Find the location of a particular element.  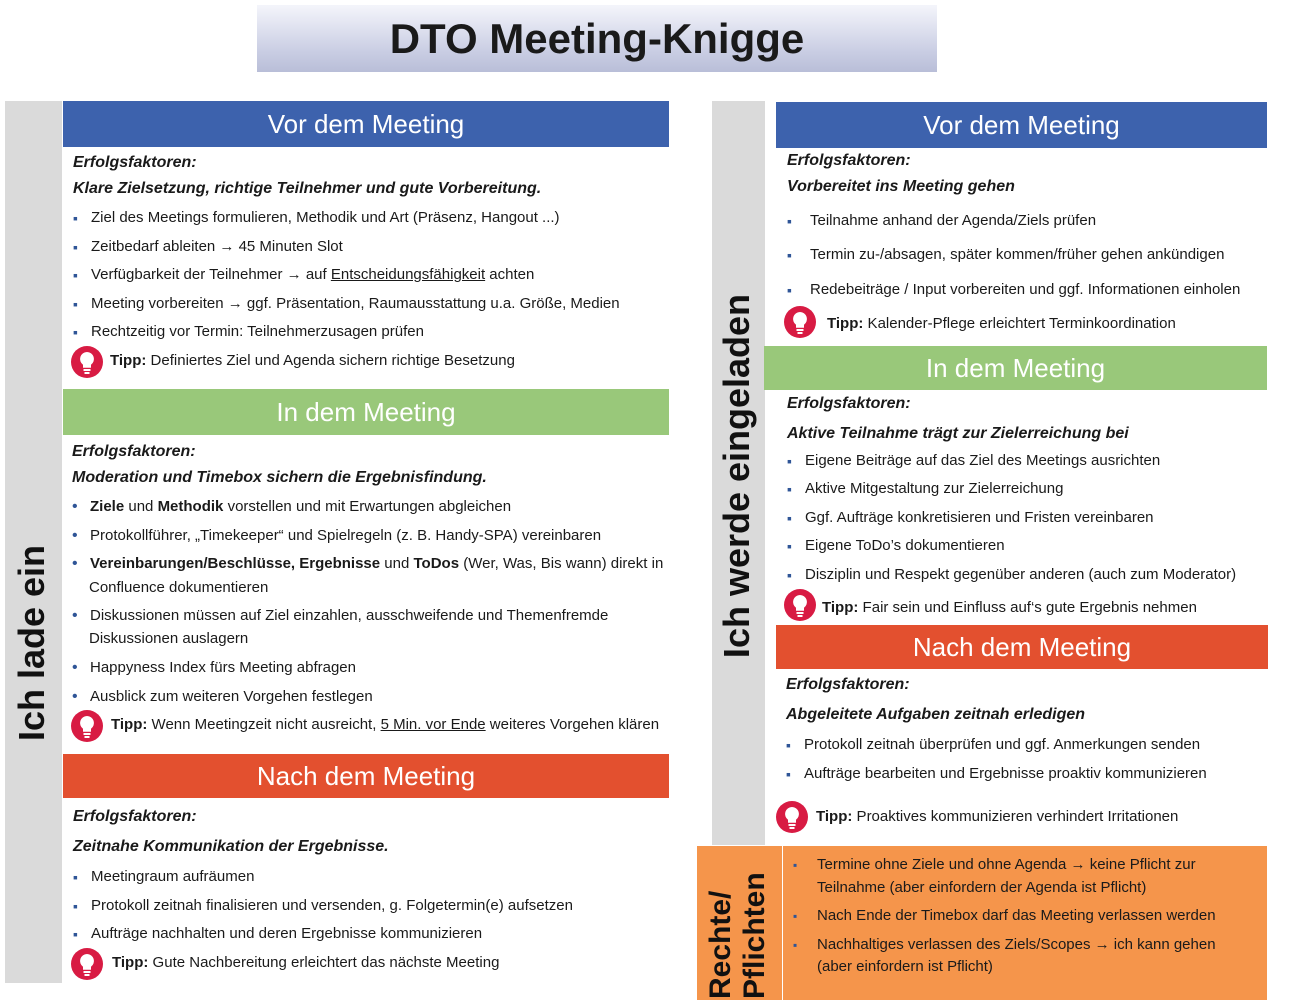

list-item-continuation: Confluence dokumentieren is located at coordinates (179, 587).